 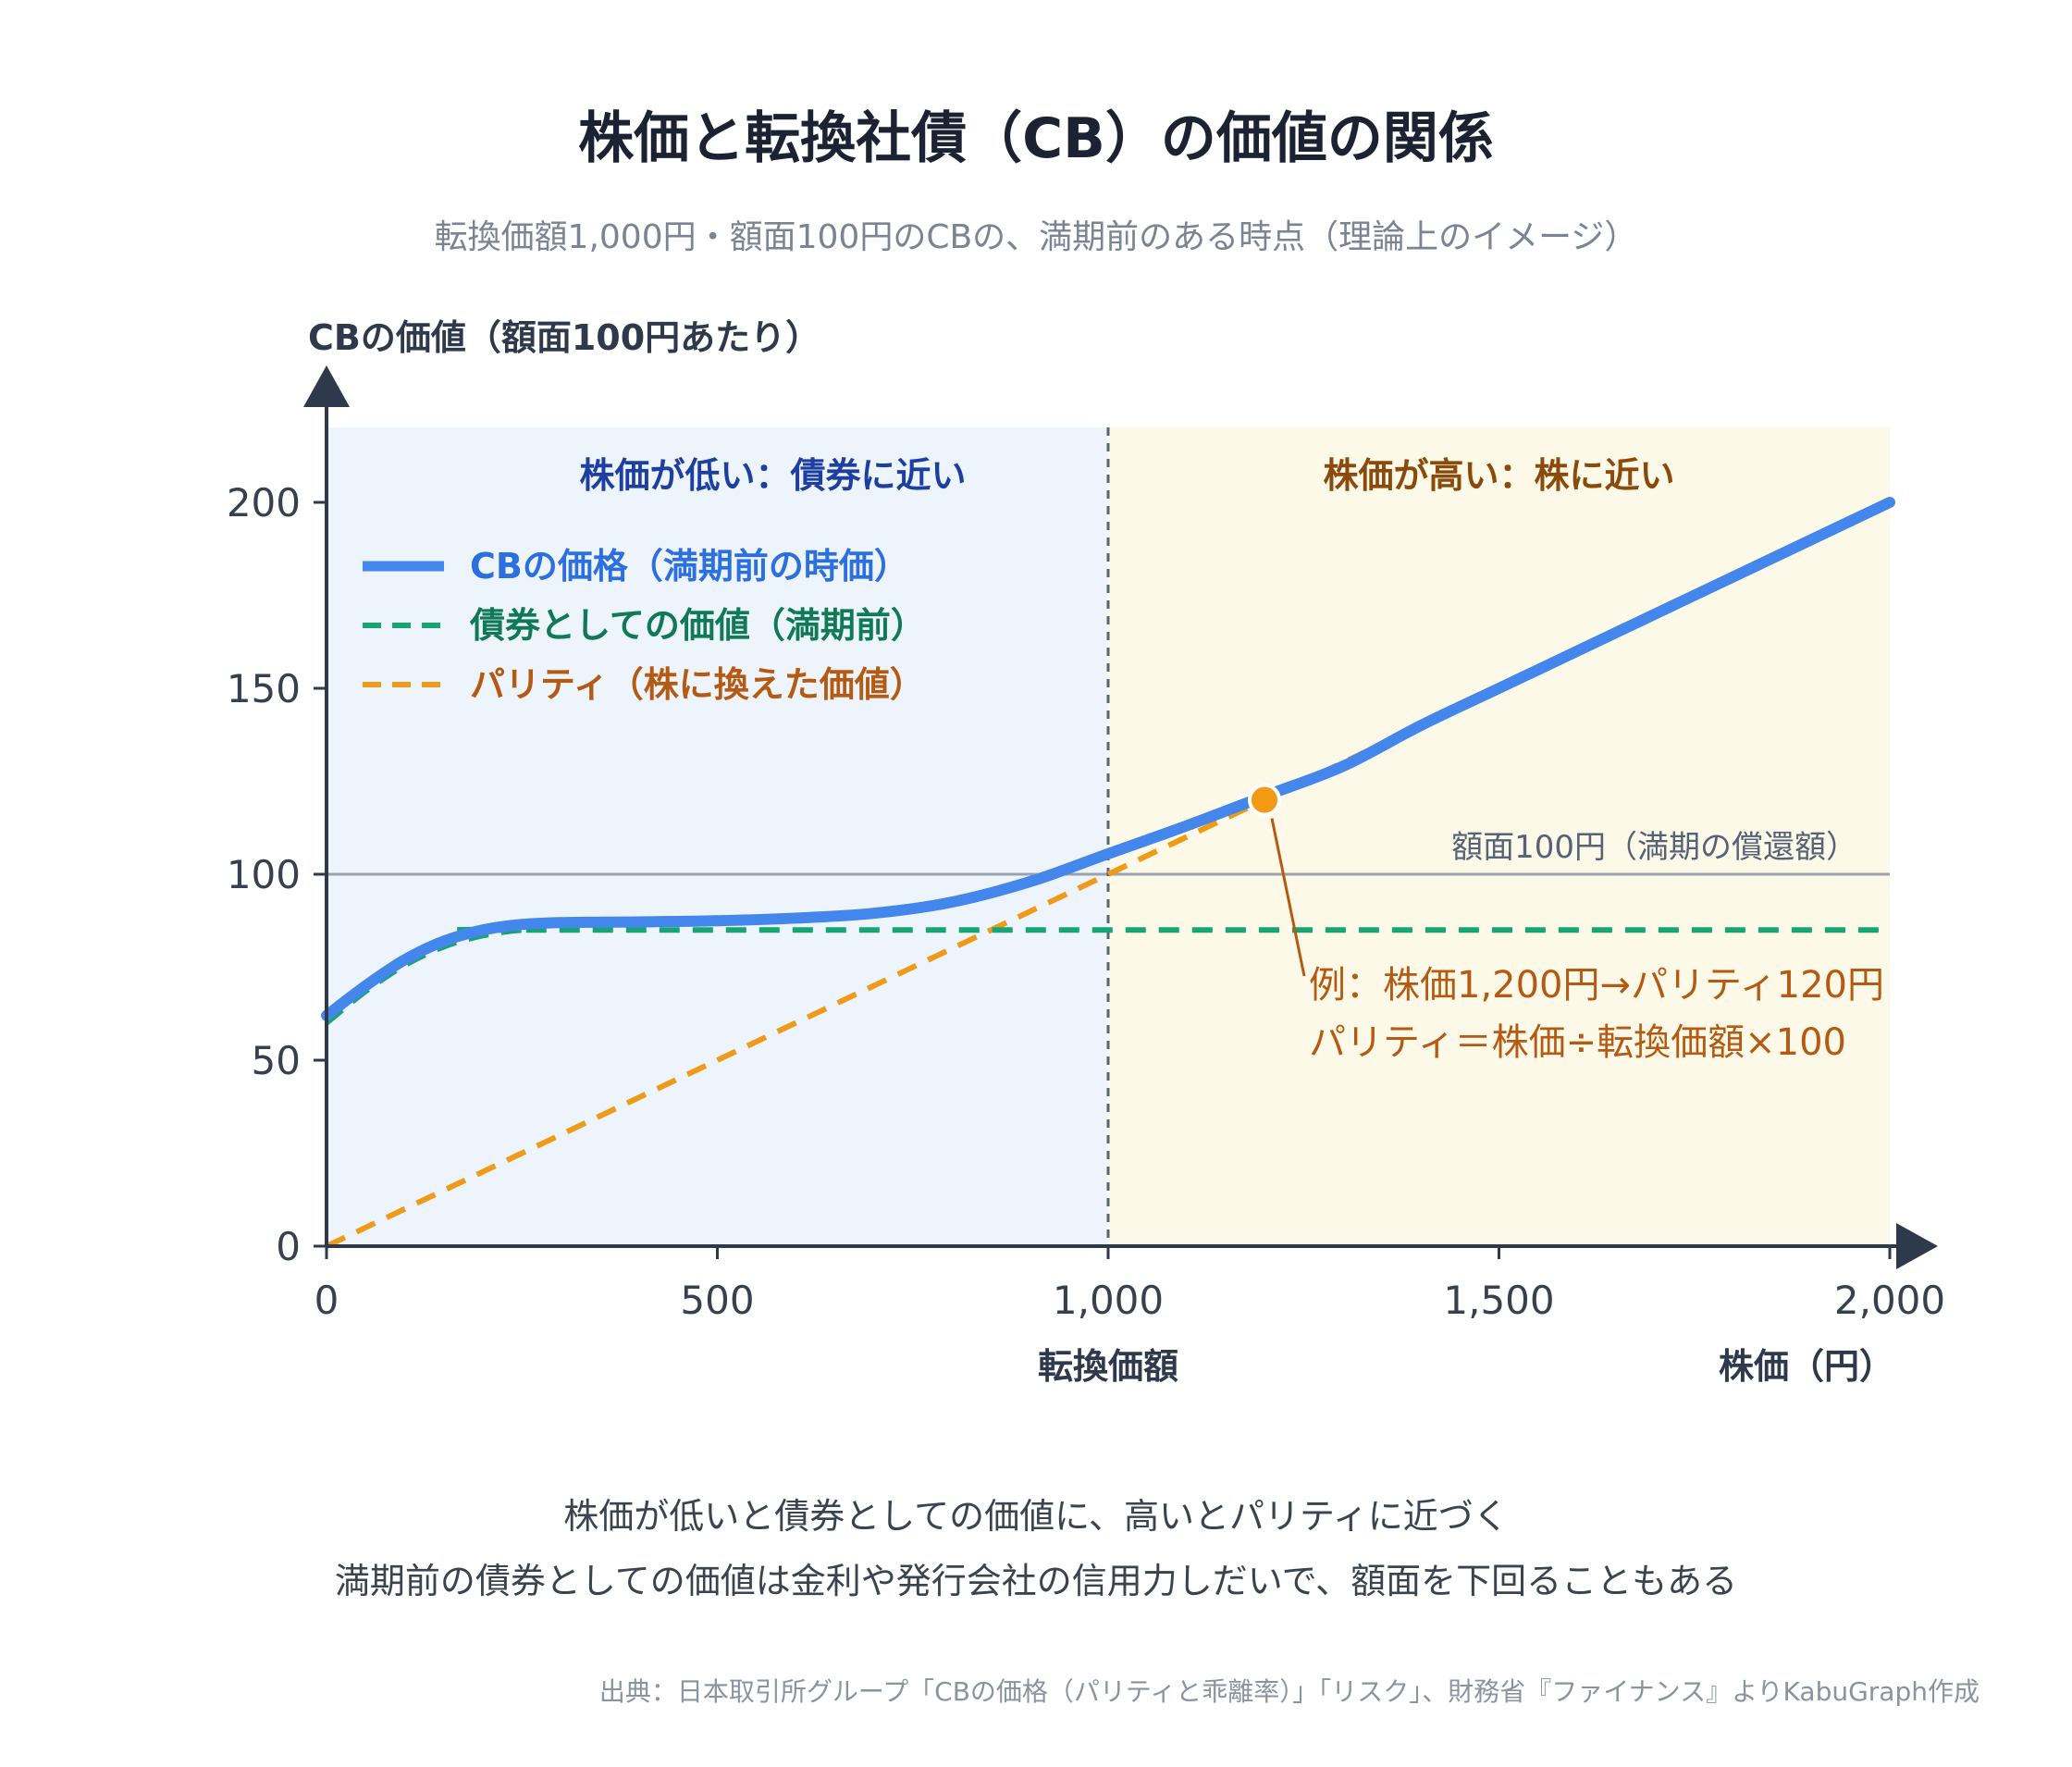 I want to click on annotation-formula: パリティ＝株価÷転換価額×100, so click(x=1577, y=1042).